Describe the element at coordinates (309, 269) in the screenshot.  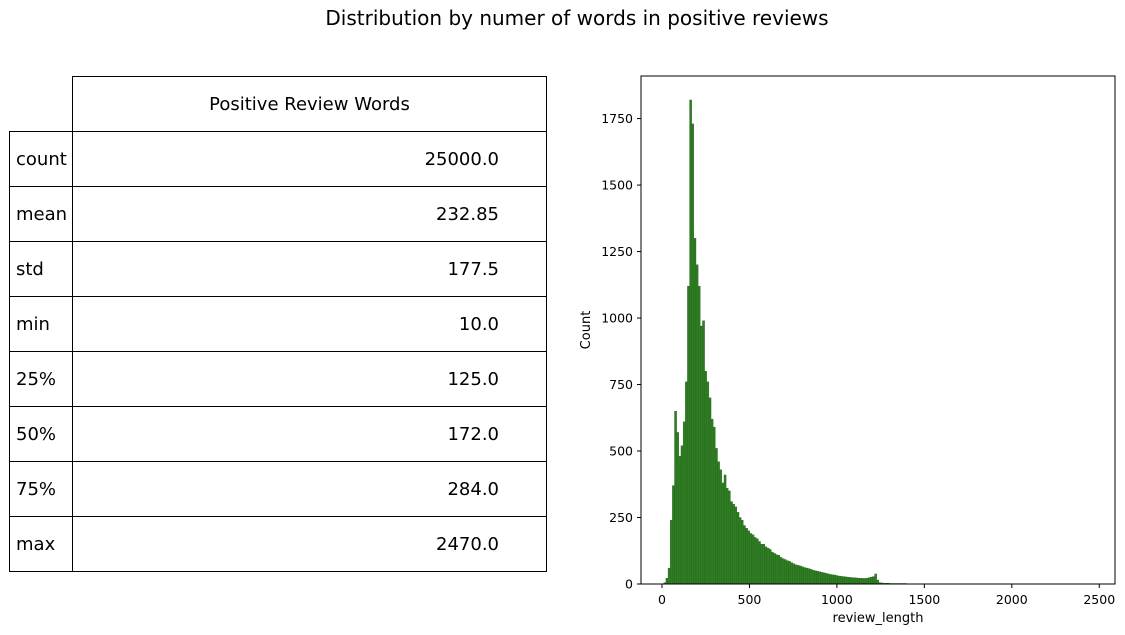
I see `row-value: 177.5` at that location.